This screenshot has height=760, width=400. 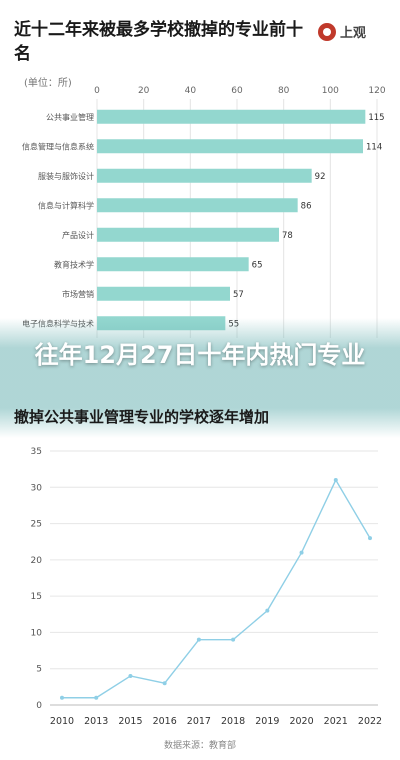 I want to click on bar-x-tick-label: 0, so click(x=97, y=91).